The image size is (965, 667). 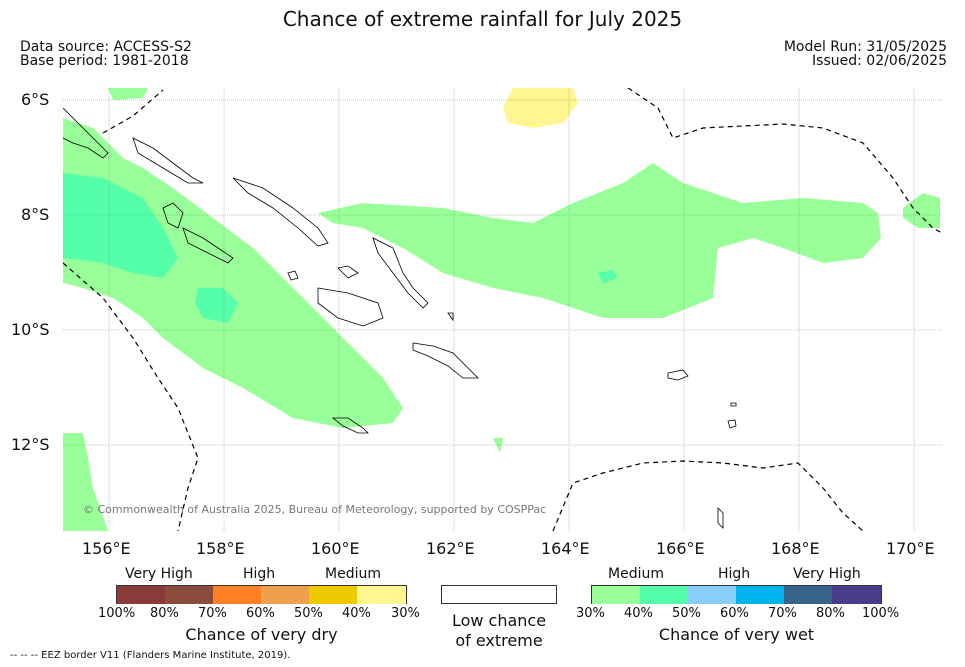 I want to click on dry-tick-40: 40%, so click(x=356, y=613).